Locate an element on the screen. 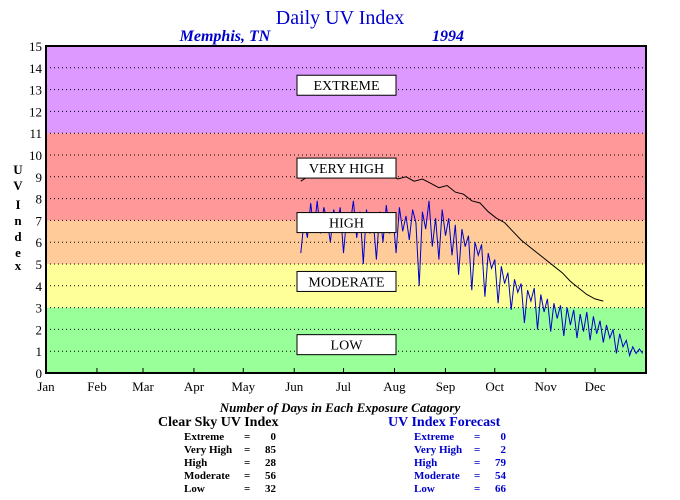 Image resolution: width=680 pixels, height=500 pixels. forecast-row: High = 79 is located at coordinates (447, 463).